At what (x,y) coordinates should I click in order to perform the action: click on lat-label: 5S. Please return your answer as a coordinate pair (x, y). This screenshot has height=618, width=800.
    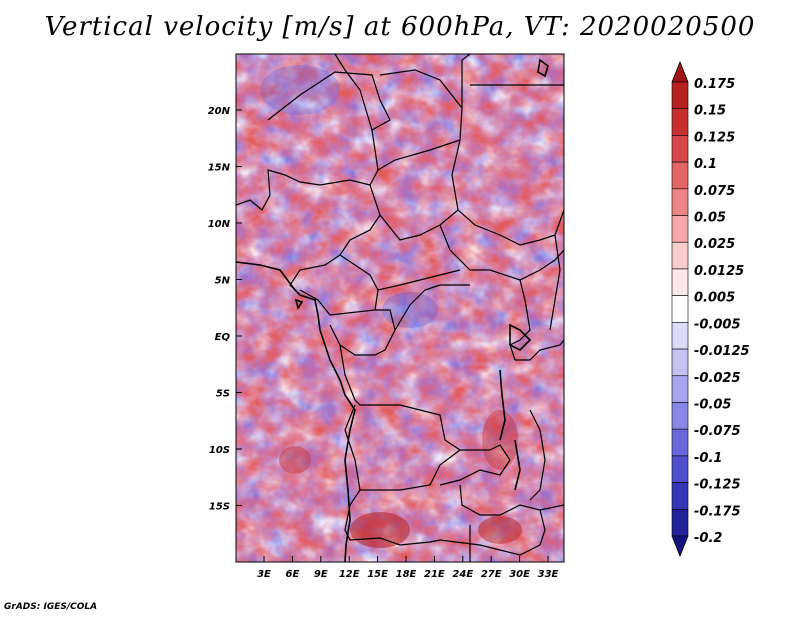
    Looking at the image, I should click on (223, 394).